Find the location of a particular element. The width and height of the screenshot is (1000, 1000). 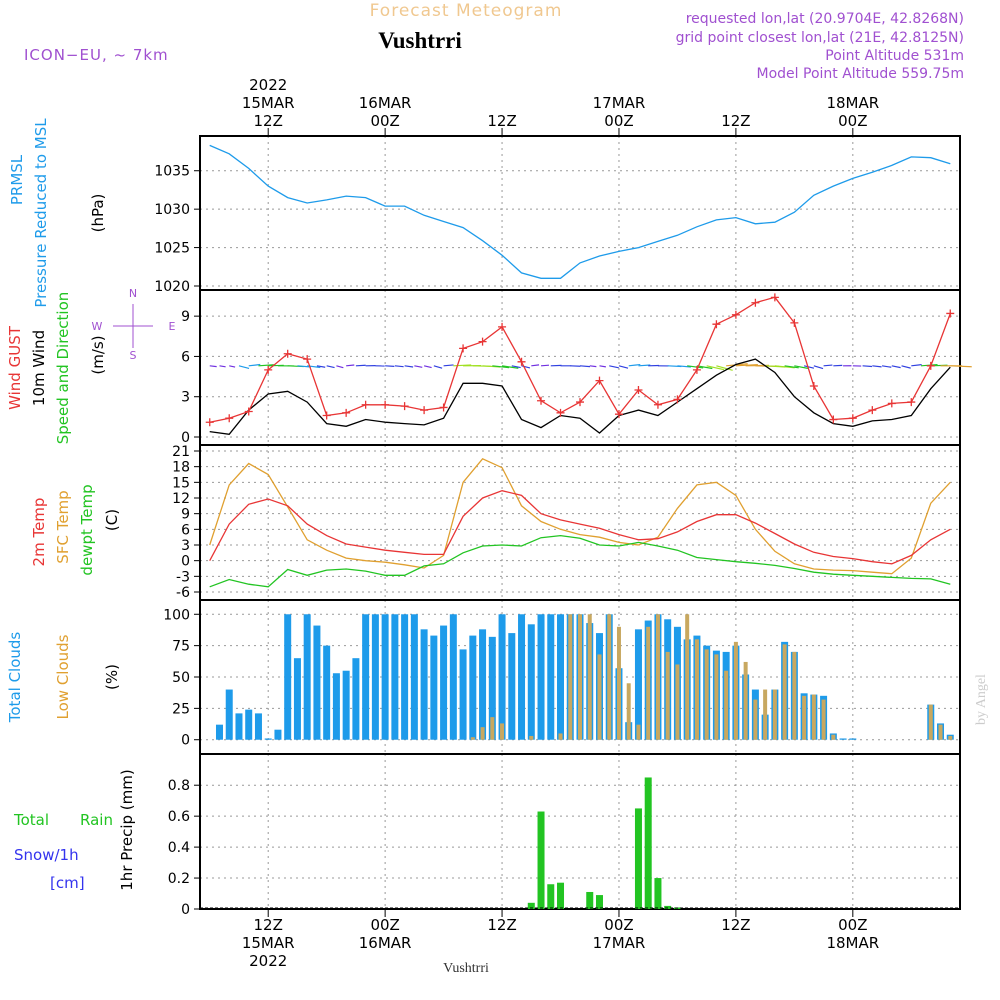

x-tick-label-top: 12Z is located at coordinates (501, 121).